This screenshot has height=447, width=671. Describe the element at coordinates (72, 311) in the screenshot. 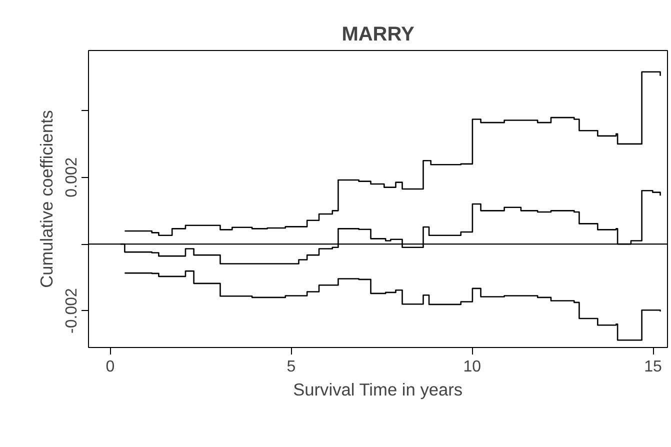

I see `y-tick-label: -0.002` at that location.